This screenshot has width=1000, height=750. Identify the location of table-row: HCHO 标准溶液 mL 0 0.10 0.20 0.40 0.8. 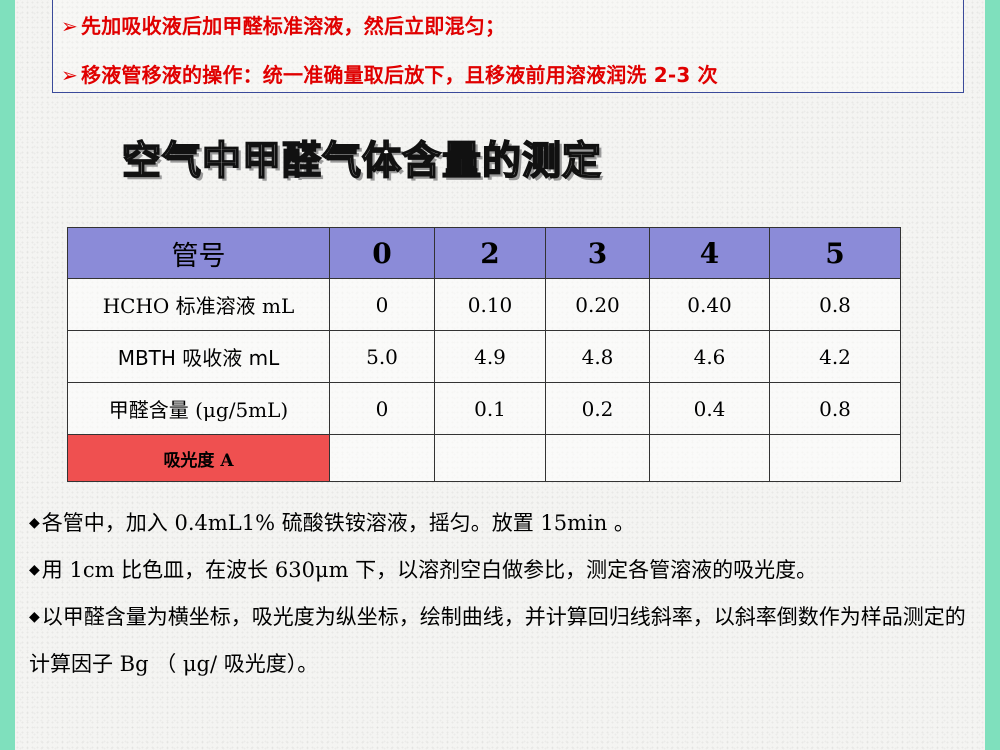
(484, 304).